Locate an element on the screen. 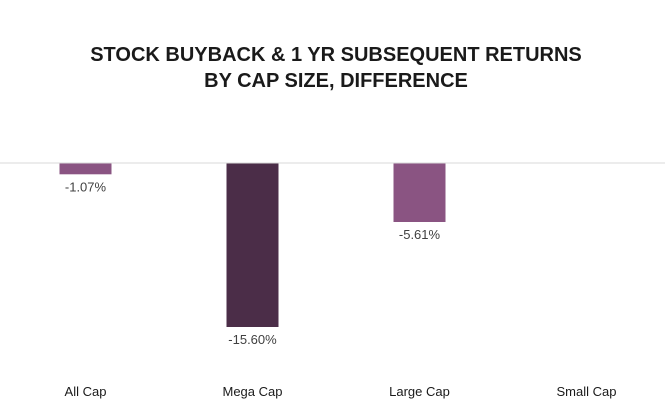 Image resolution: width=665 pixels, height=410 pixels. category-label-mega-cap: Mega Cap is located at coordinates (253, 391).